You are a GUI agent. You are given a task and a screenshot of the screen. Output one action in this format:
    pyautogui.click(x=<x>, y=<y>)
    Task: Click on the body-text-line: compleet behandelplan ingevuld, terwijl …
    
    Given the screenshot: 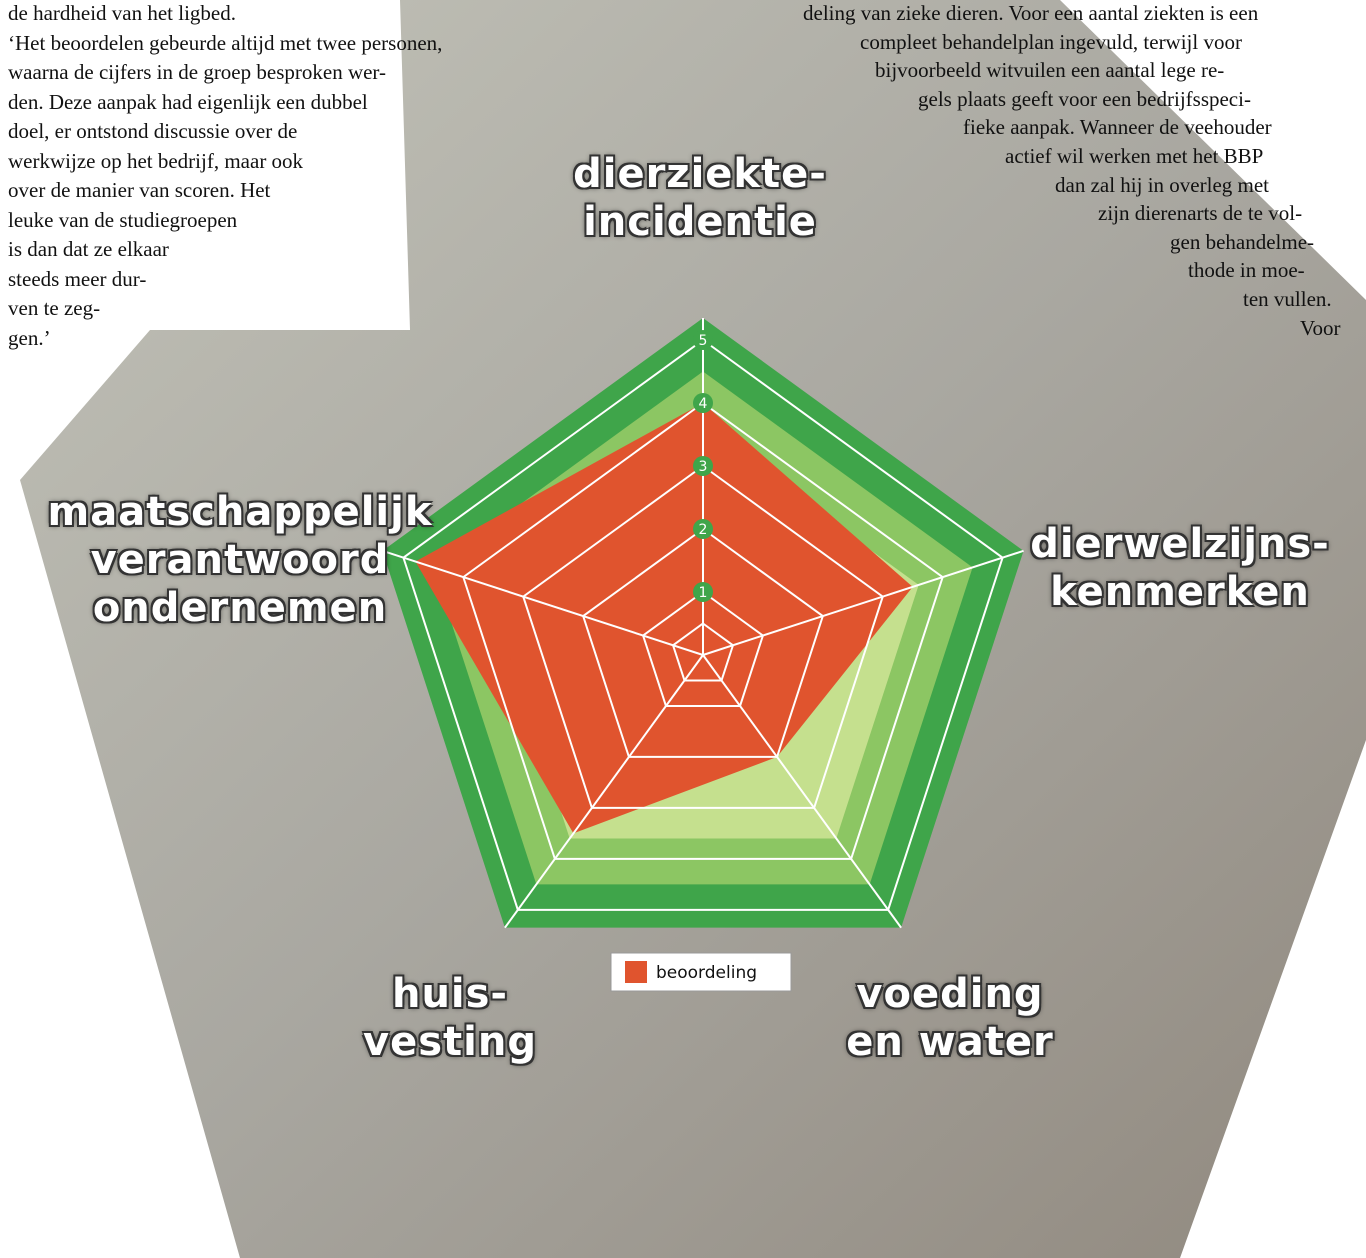 What is the action you would take?
    pyautogui.click(x=1051, y=41)
    